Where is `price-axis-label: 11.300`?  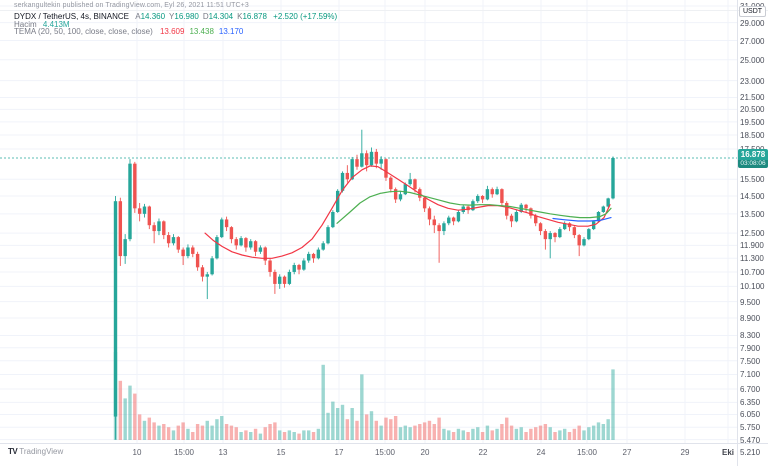 price-axis-label: 11.300 is located at coordinates (752, 259).